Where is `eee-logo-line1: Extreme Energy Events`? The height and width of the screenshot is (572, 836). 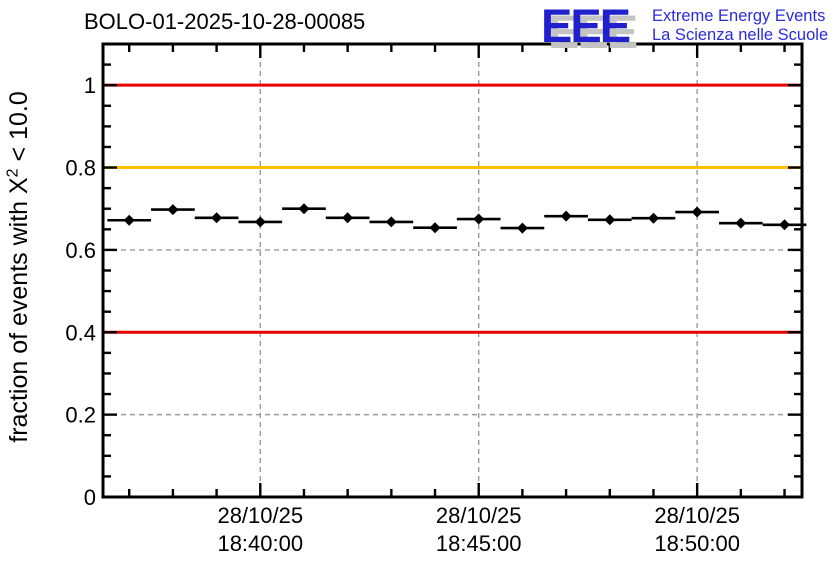
eee-logo-line1: Extreme Energy Events is located at coordinates (739, 16).